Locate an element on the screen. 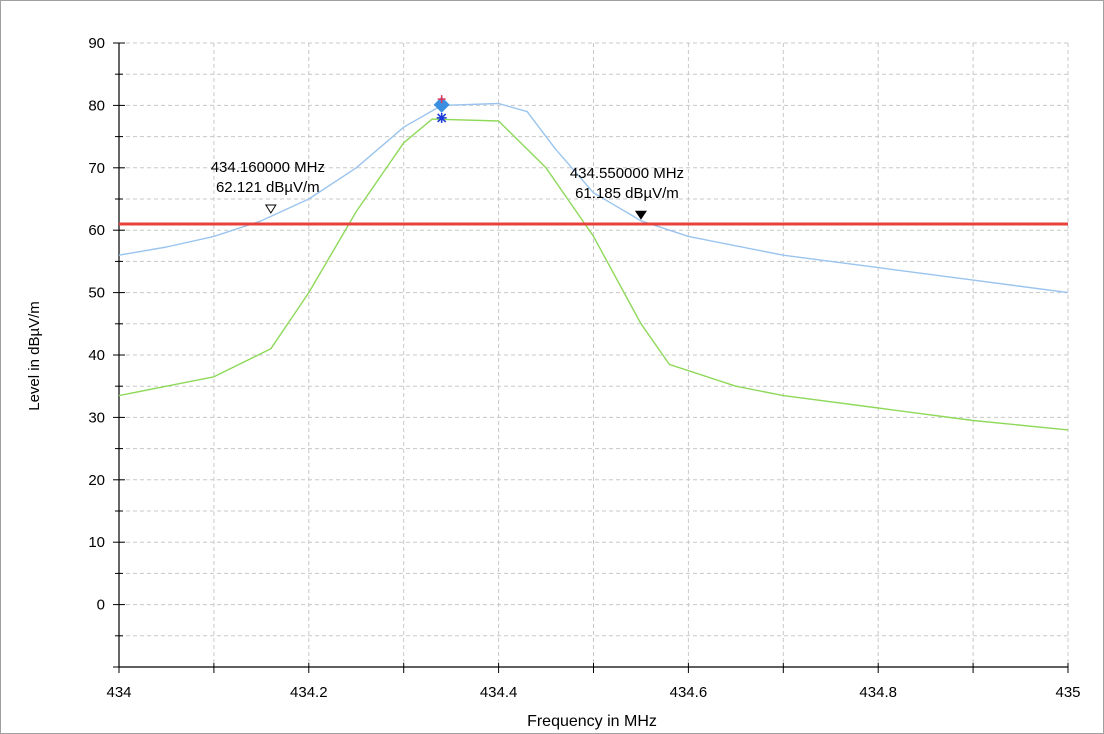  x-tick-label: 434.4 is located at coordinates (499, 692).